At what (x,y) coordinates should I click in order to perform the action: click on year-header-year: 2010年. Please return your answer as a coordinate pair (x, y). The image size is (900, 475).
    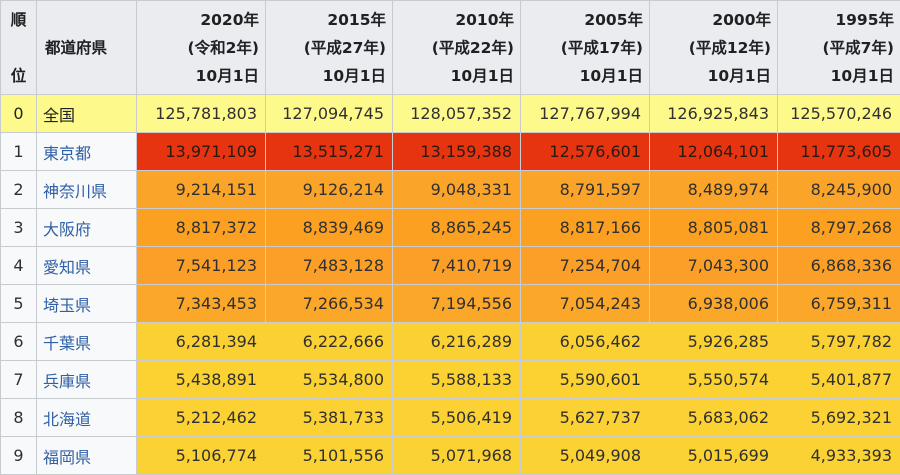
    Looking at the image, I should click on (456, 20).